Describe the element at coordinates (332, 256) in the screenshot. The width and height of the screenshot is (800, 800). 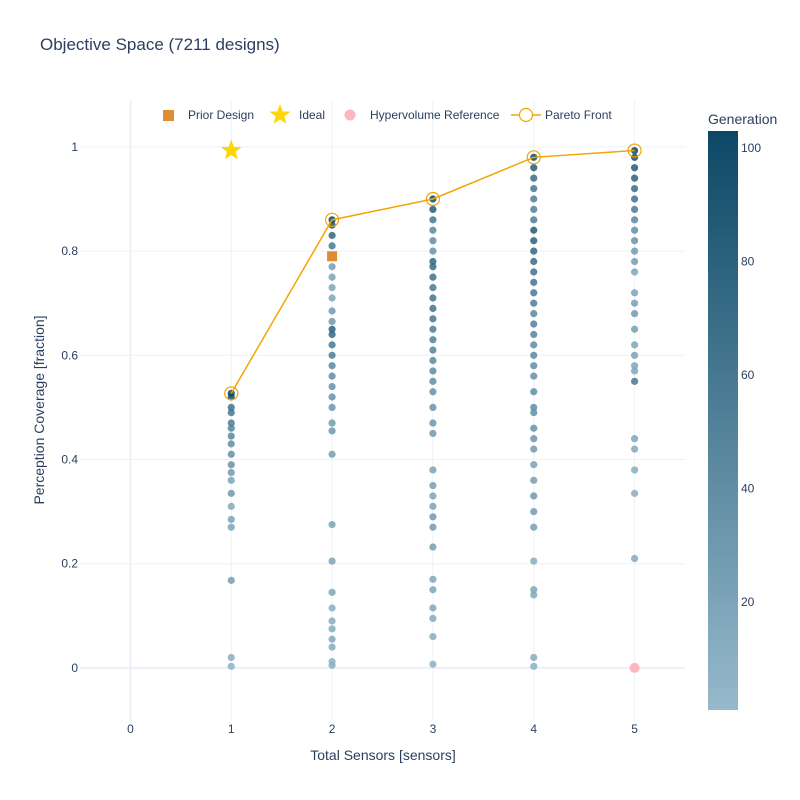
I see `prior-design-marker` at that location.